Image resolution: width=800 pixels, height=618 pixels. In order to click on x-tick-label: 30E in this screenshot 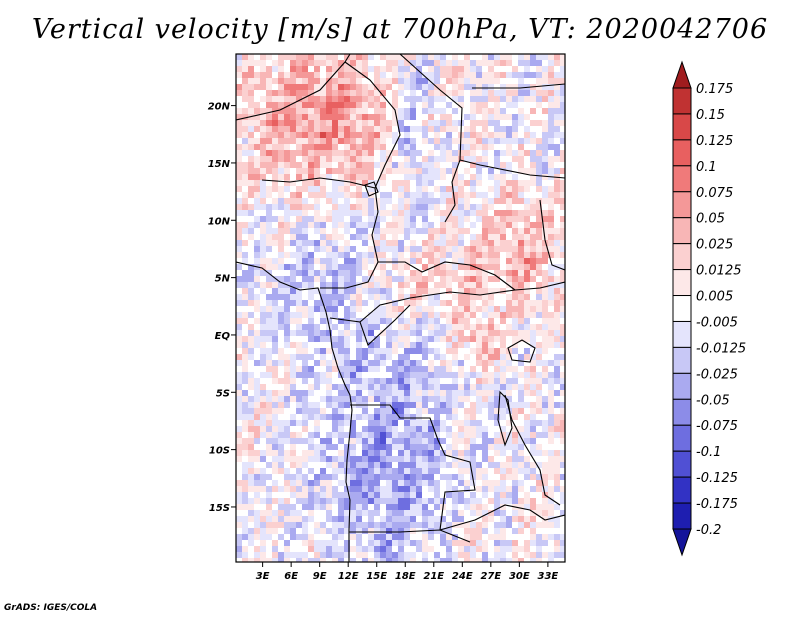, I will do `click(519, 576)`.